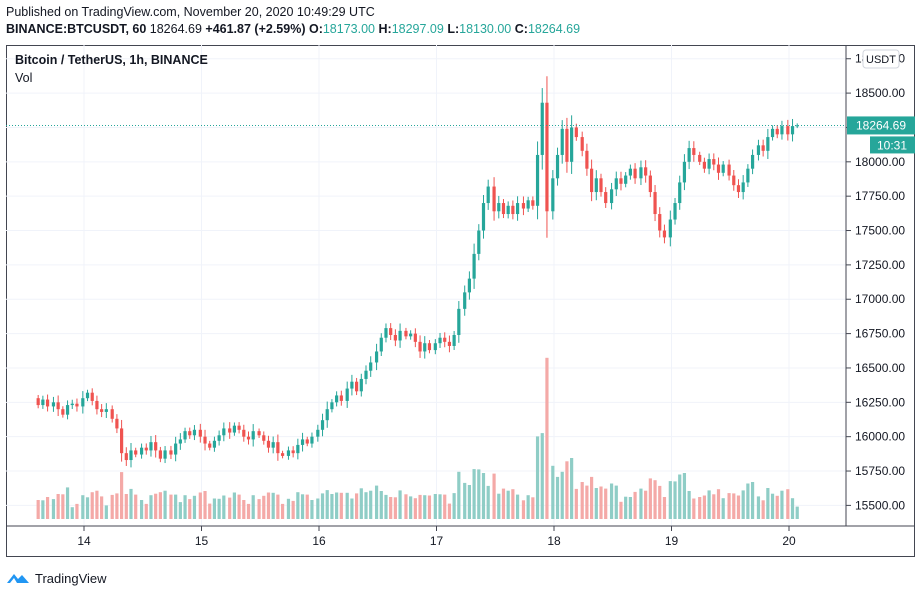 The width and height of the screenshot is (920, 595). Describe the element at coordinates (881, 59) in the screenshot. I see `currency-button: USDT` at that location.